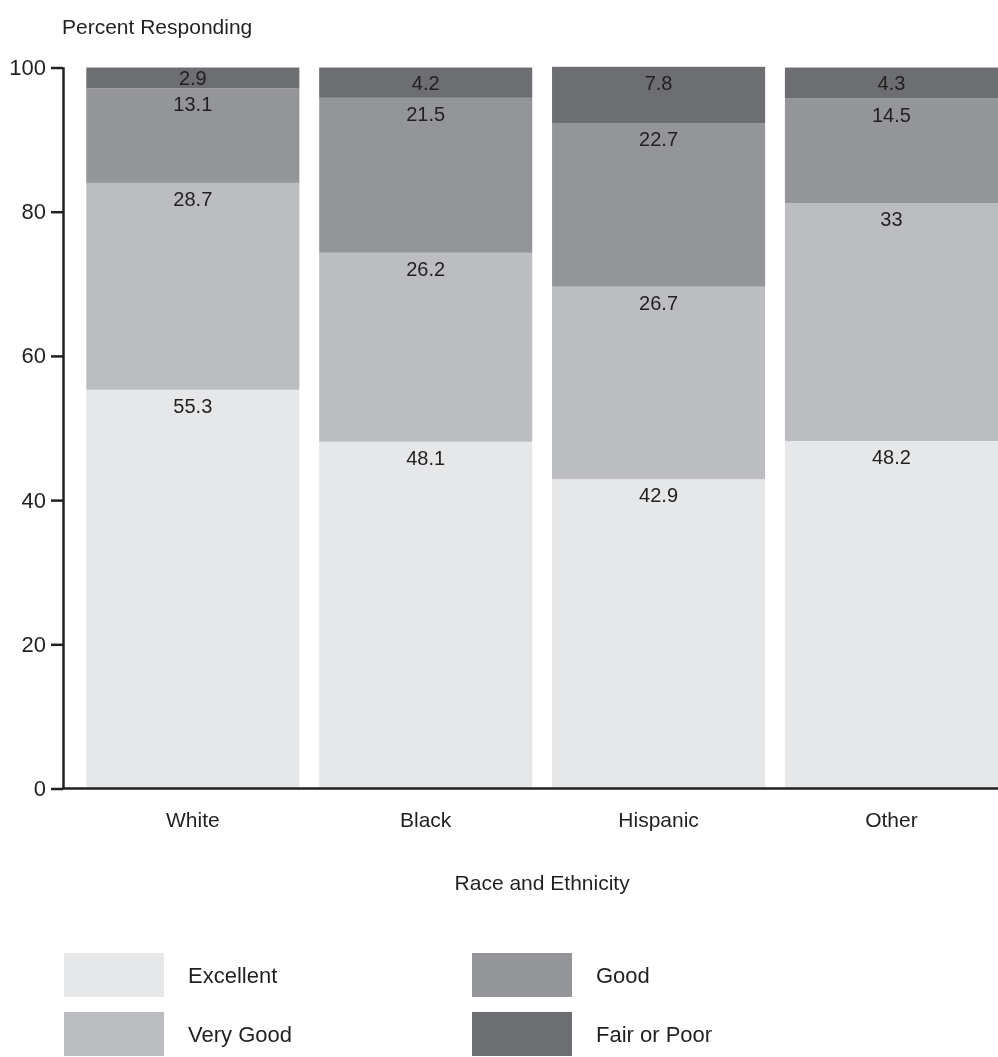  Describe the element at coordinates (157, 26) in the screenshot. I see `y-axis-title: Percent Responding` at that location.